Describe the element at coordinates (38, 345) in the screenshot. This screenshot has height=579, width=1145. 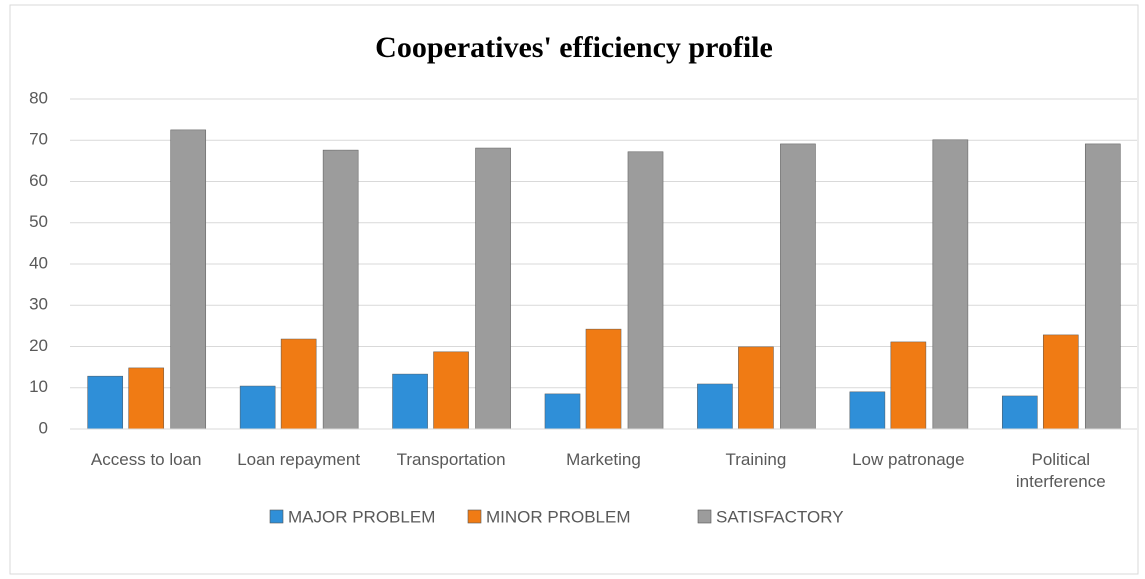
I see `y-tick-label: 20` at that location.